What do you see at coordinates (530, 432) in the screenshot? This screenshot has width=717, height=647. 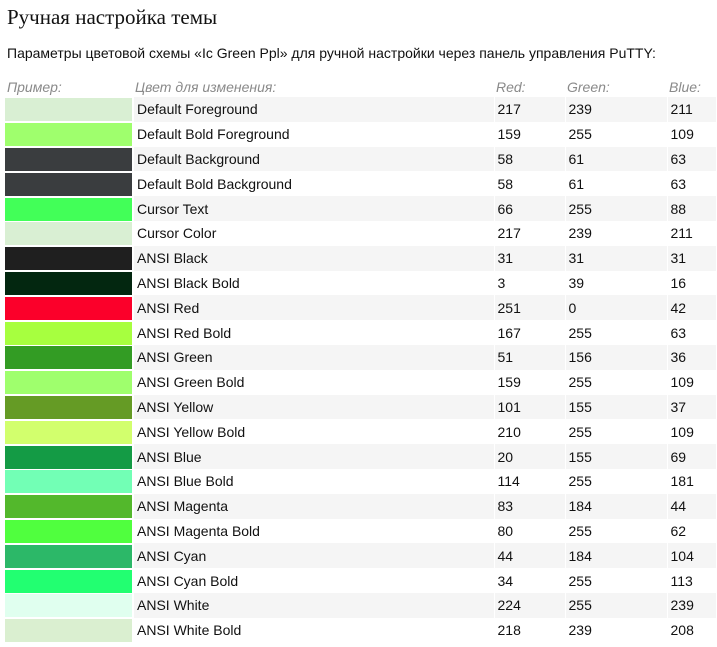 I see `red-value: 210` at bounding box center [530, 432].